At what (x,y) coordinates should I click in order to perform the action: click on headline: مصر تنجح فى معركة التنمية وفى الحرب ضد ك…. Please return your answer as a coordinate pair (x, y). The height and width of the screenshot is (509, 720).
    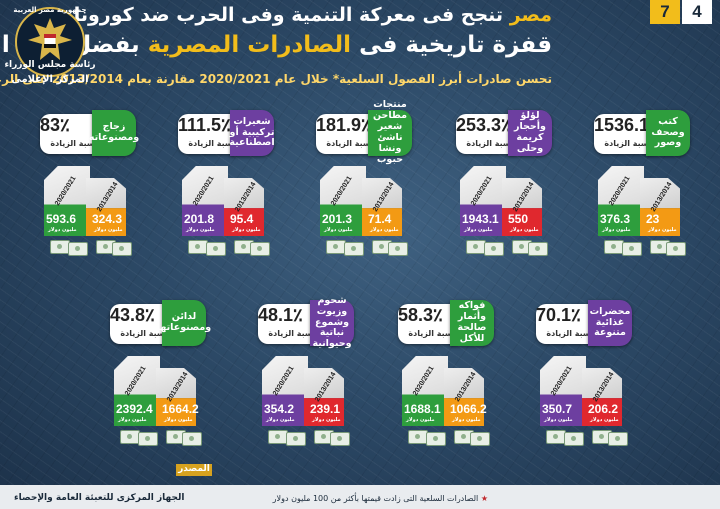
    Looking at the image, I should click on (305, 15).